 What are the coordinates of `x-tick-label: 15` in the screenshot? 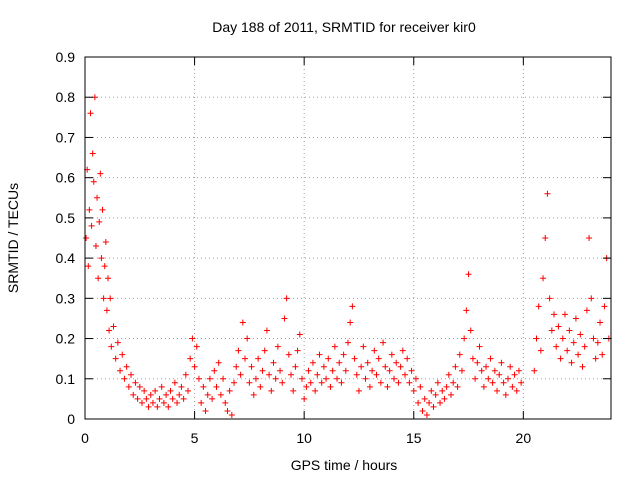 It's located at (414, 438).